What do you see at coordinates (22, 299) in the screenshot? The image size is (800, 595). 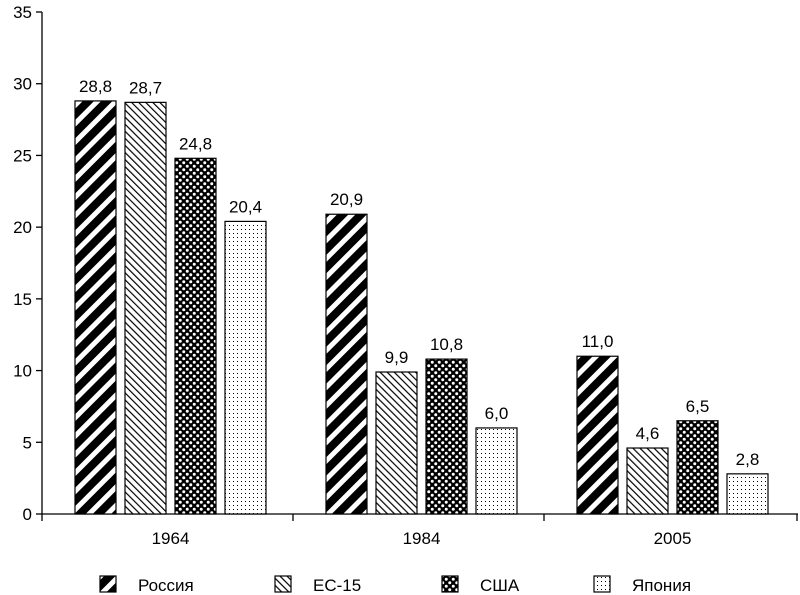 I see `y-tick-label: 15` at bounding box center [22, 299].